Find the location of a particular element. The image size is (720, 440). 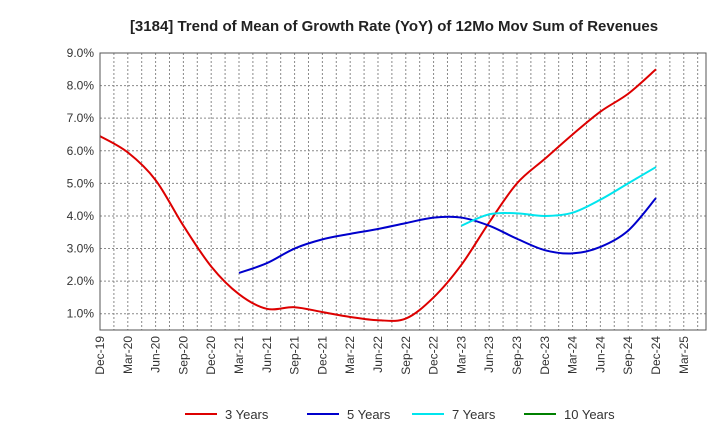

legend-item-3-years: 3 Years is located at coordinates (227, 414).